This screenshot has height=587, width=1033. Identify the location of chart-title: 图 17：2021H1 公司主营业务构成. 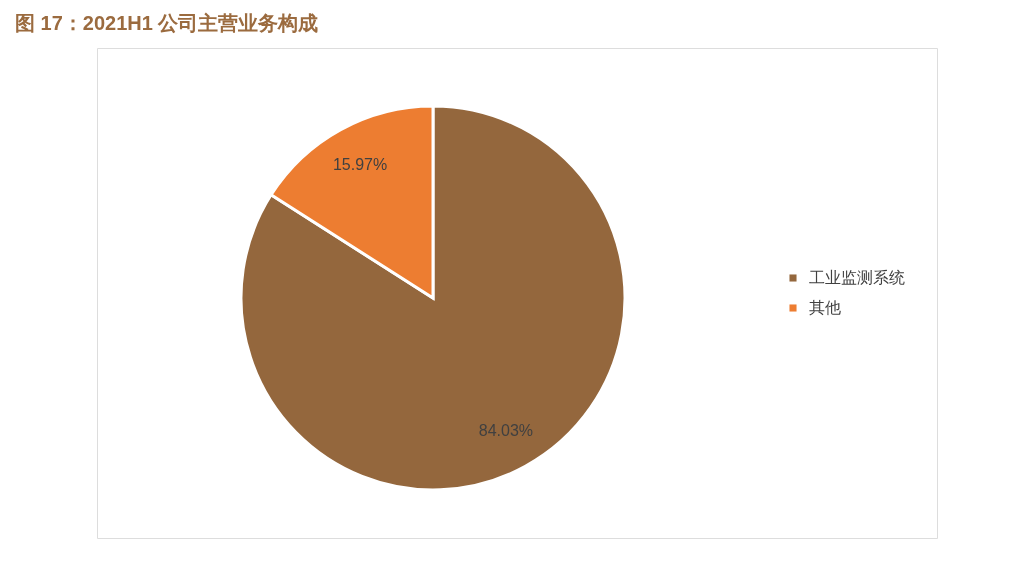
(167, 23).